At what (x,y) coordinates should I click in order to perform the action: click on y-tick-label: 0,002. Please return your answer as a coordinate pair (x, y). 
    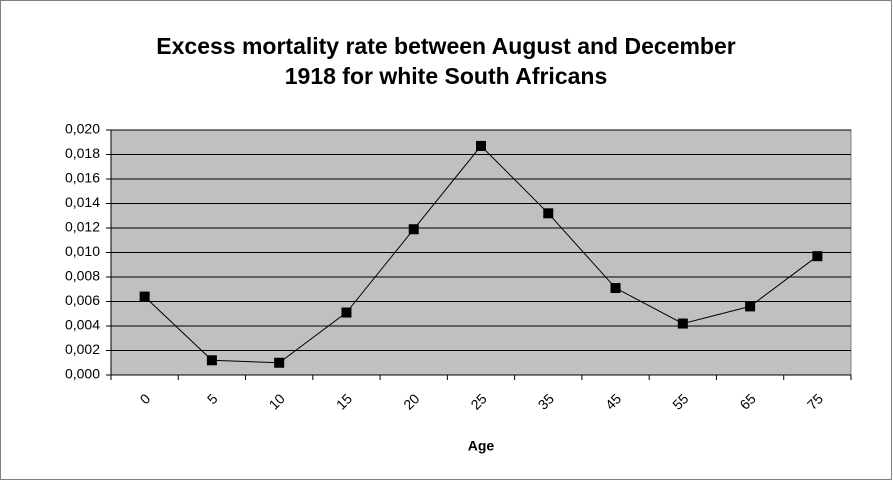
    Looking at the image, I should click on (82, 349).